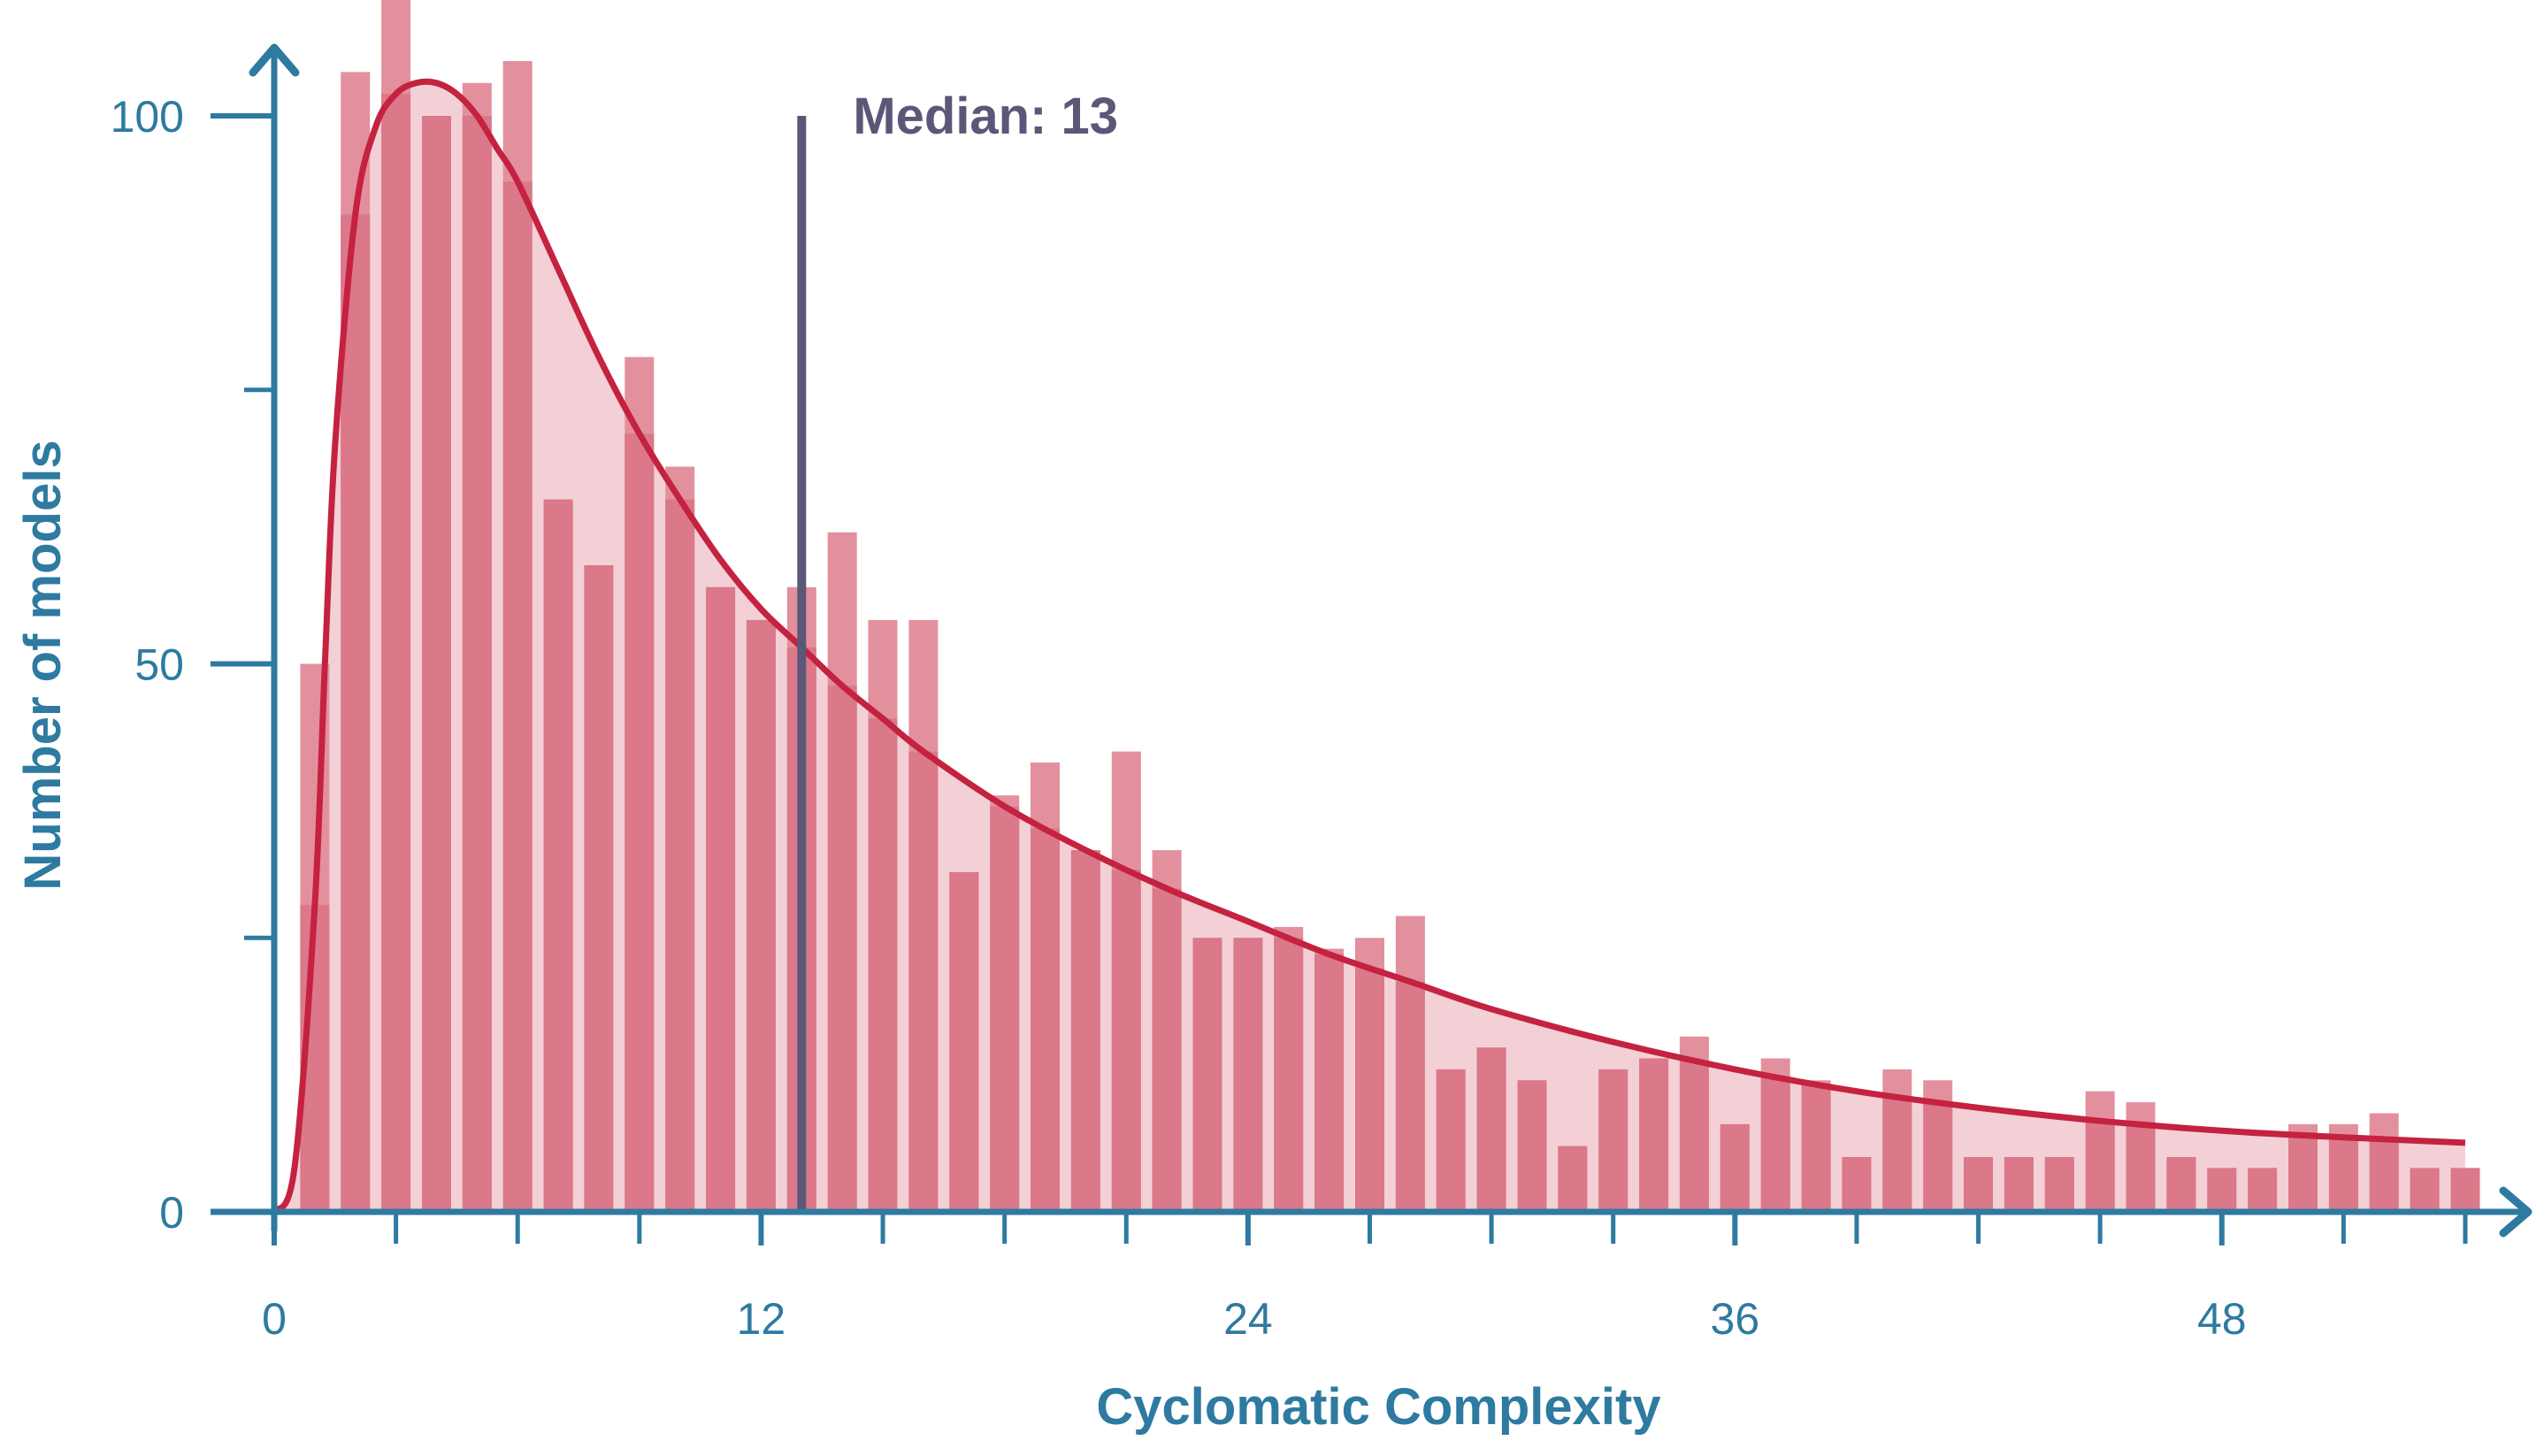 The width and height of the screenshot is (2544, 1456). Describe the element at coordinates (957, 650) in the screenshot. I see `median-layer: Median: 13` at that location.